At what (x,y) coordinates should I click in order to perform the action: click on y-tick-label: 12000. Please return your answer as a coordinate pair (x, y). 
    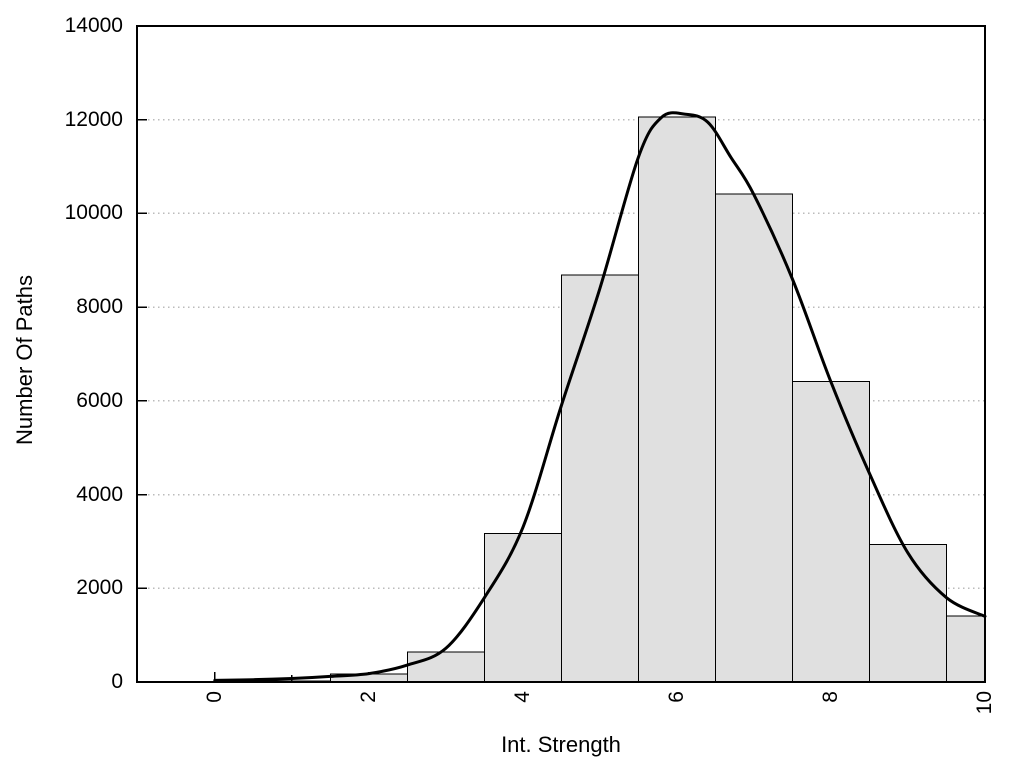
    Looking at the image, I should click on (93, 119).